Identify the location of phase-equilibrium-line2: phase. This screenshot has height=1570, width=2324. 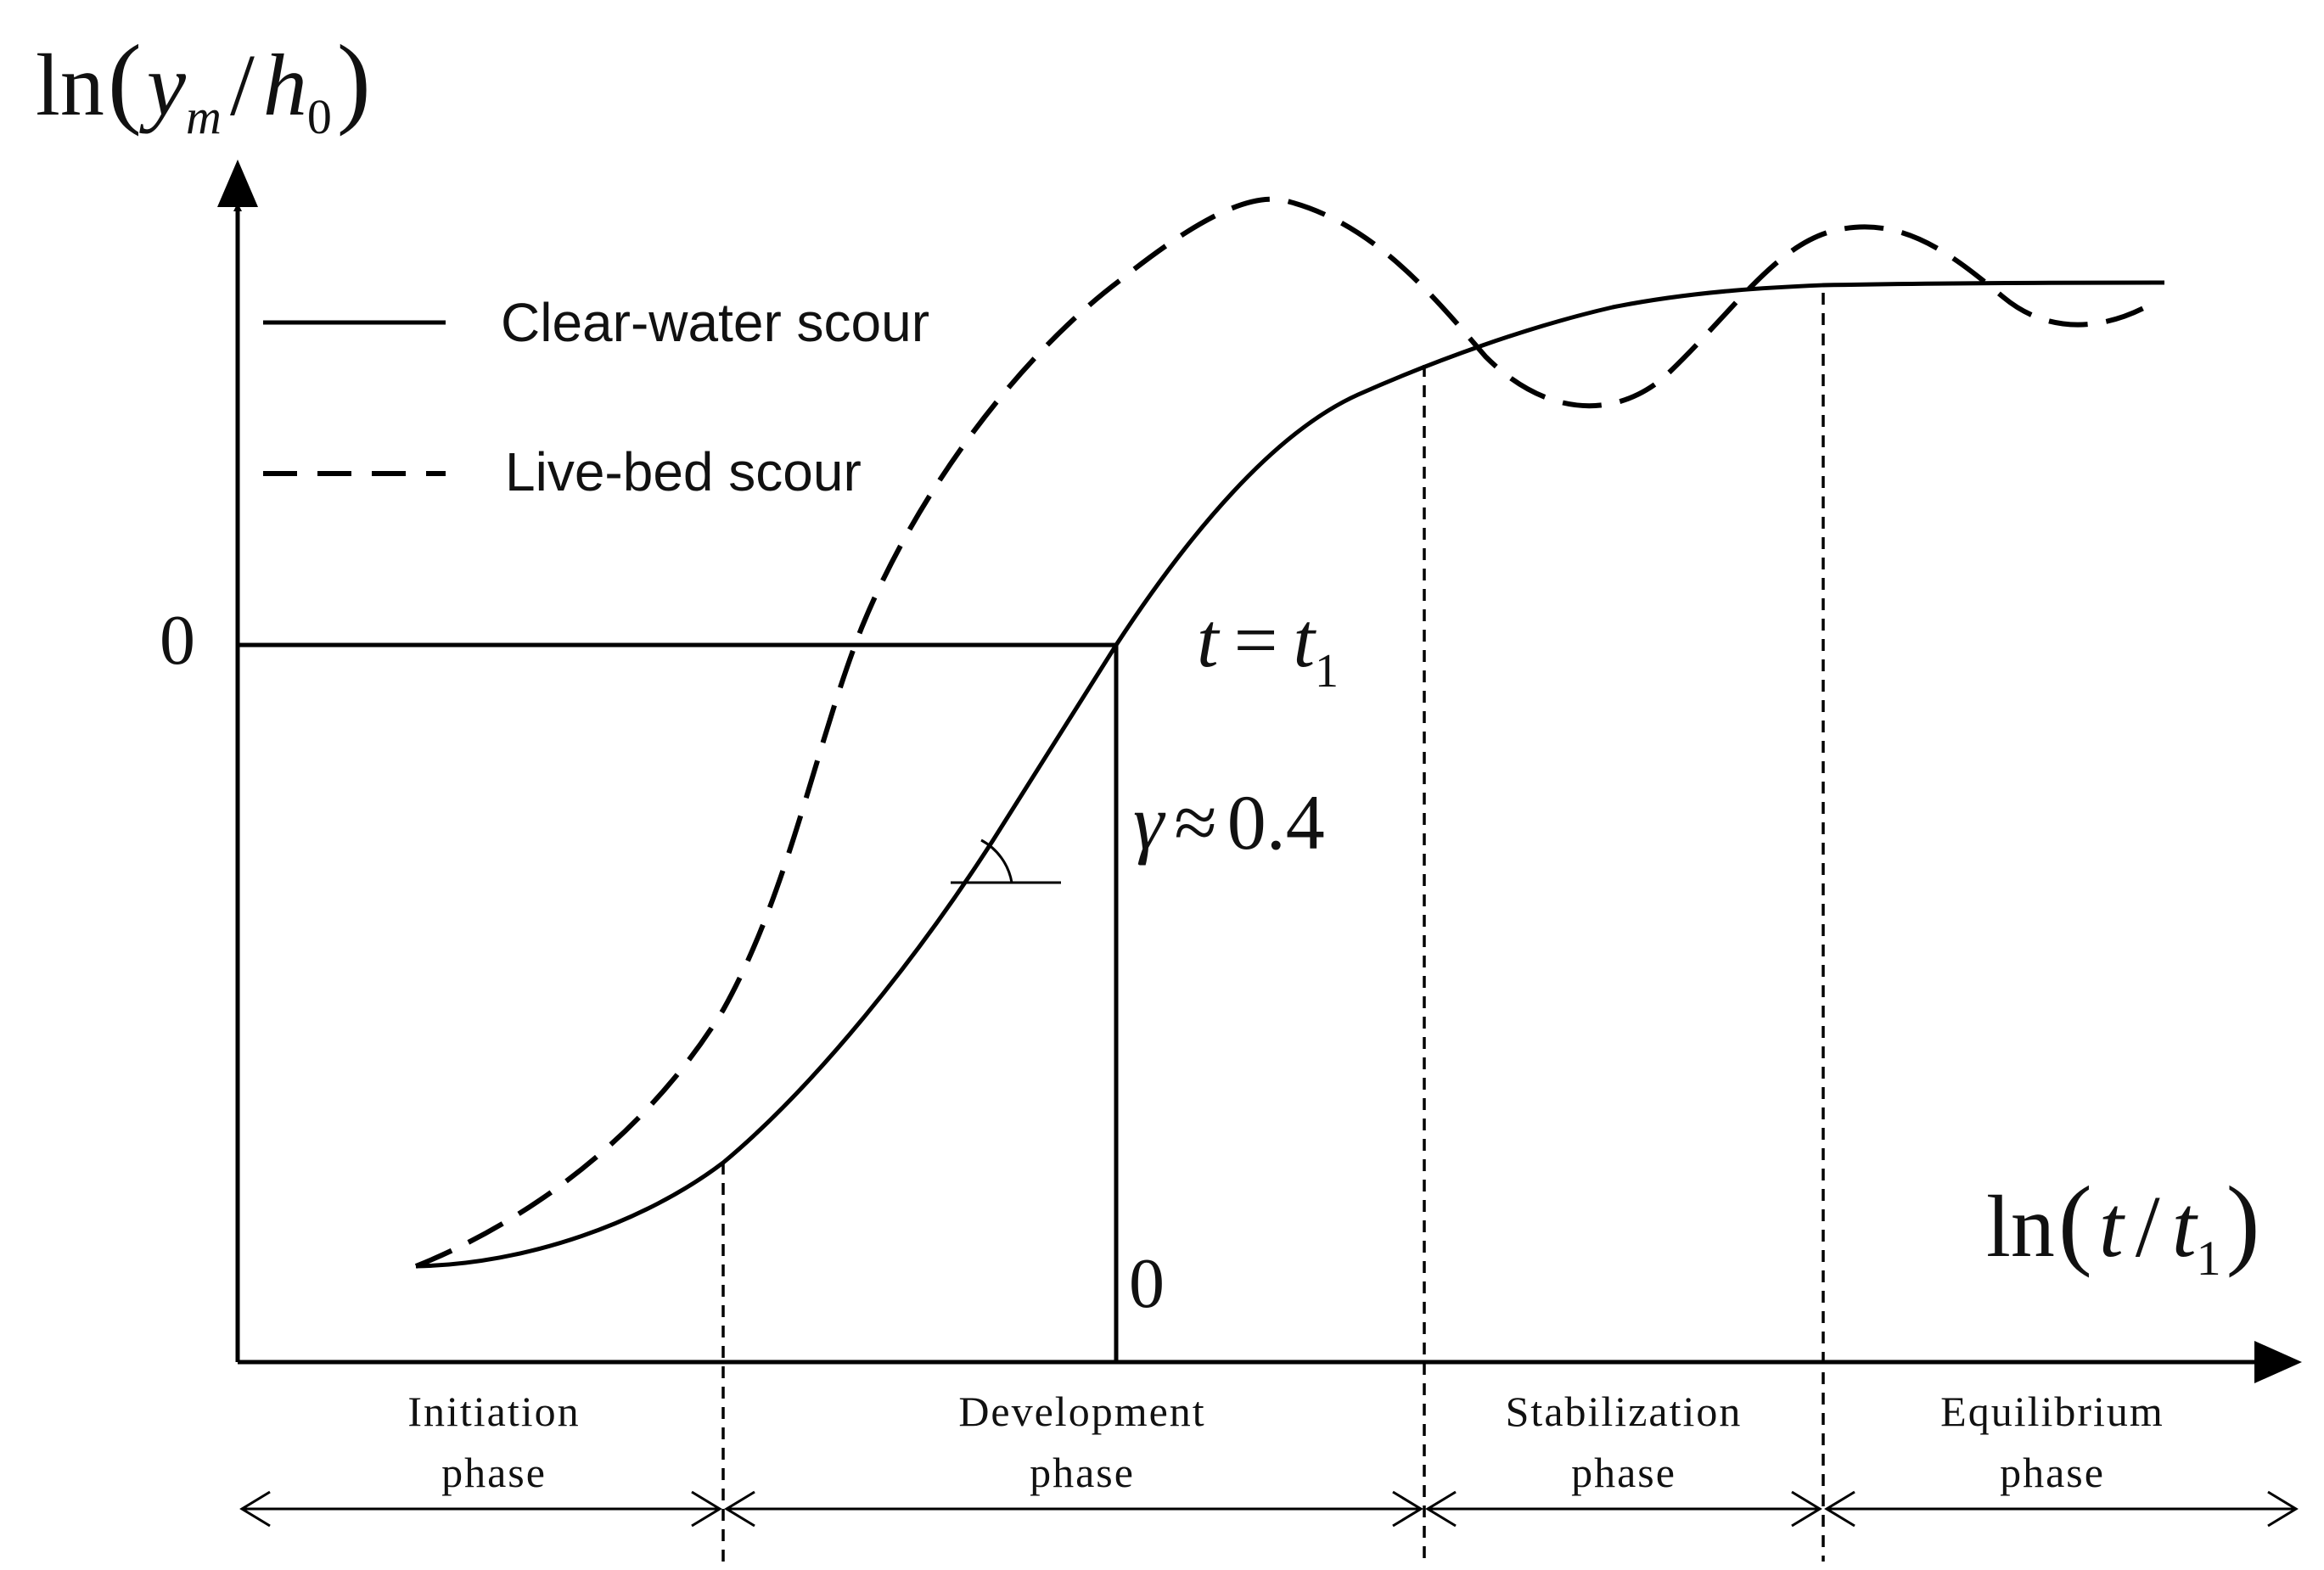
(2052, 1472).